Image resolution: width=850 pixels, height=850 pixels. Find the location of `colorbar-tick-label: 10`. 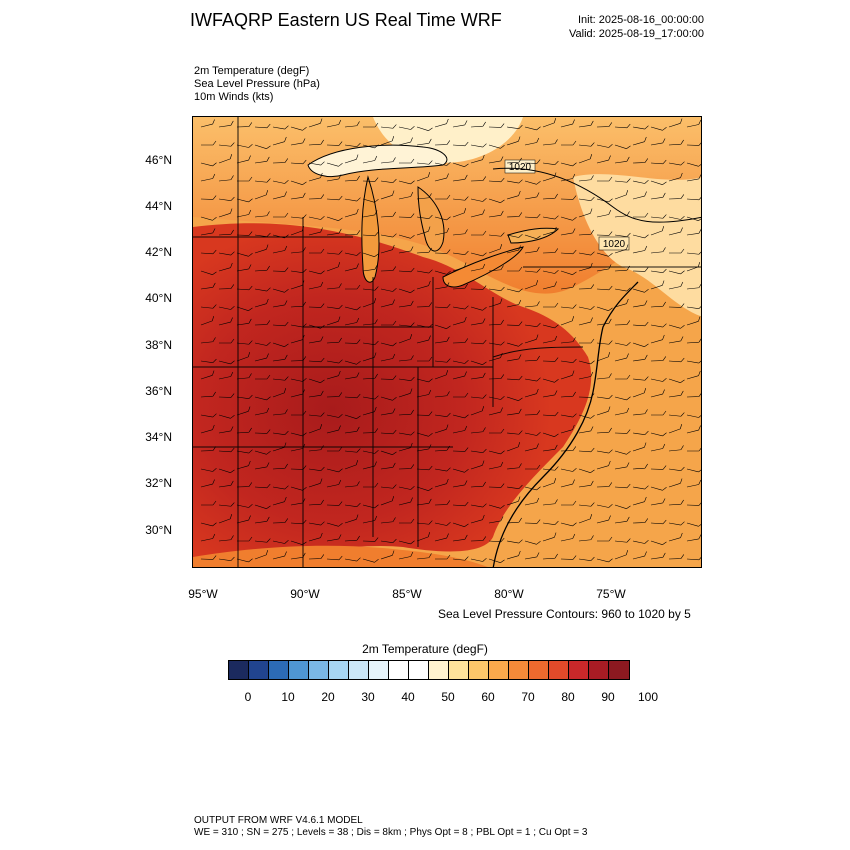

colorbar-tick-label: 10 is located at coordinates (288, 697).